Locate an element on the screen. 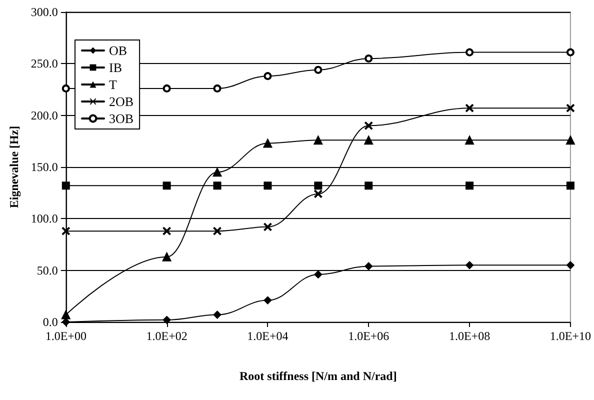 Image resolution: width=594 pixels, height=400 pixels. x-tick-label: 1.0E+08 is located at coordinates (469, 336).